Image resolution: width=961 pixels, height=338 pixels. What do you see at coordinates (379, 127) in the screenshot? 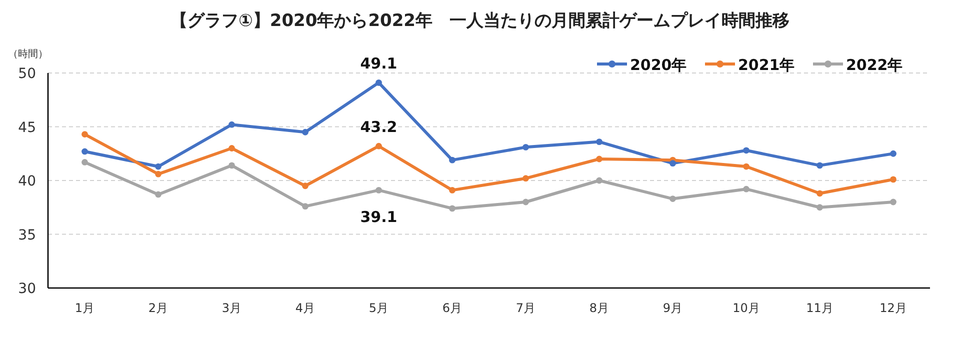
I see `data-label: 43.2` at bounding box center [379, 127].